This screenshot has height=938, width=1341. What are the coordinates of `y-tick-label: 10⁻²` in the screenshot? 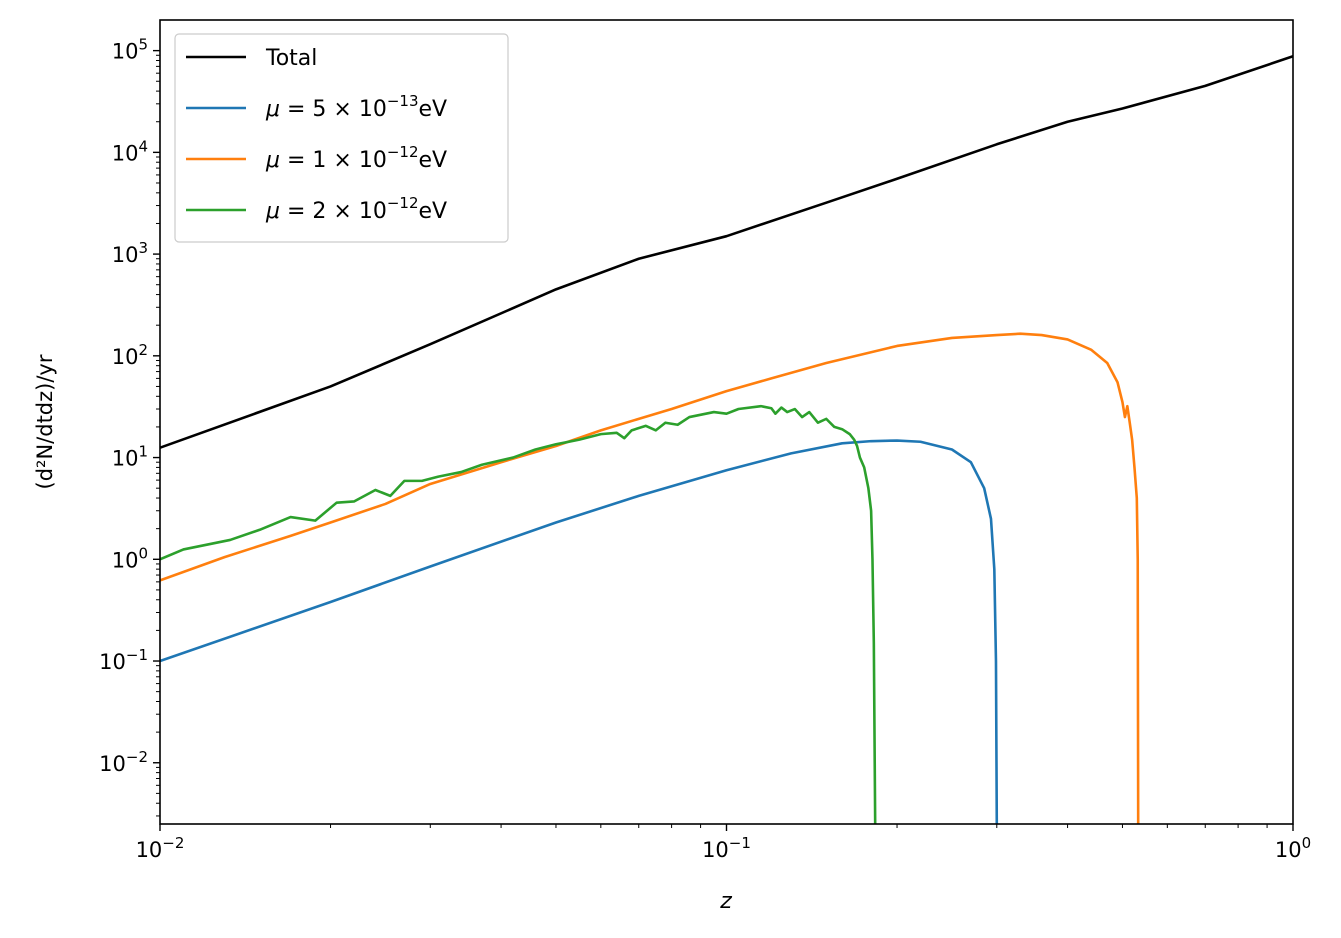 It's located at (123, 762).